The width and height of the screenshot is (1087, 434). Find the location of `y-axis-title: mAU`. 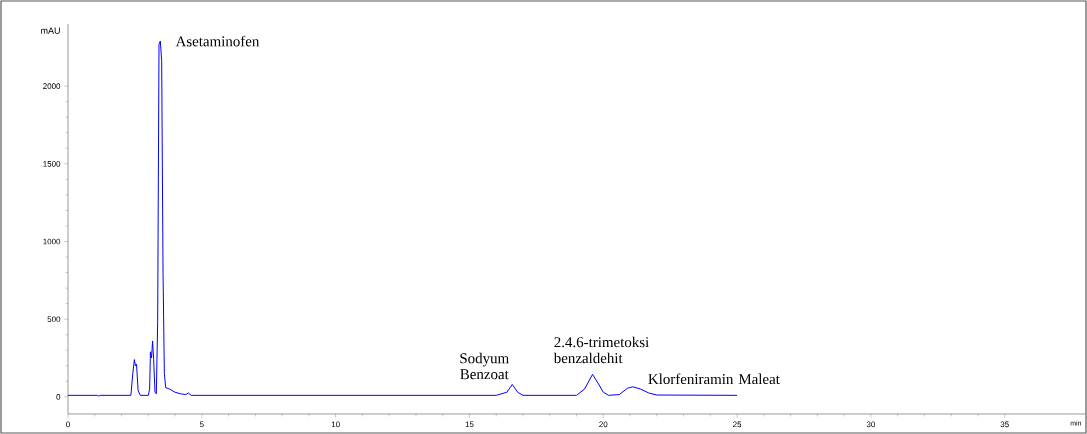

y-axis-title: mAU is located at coordinates (50, 30).